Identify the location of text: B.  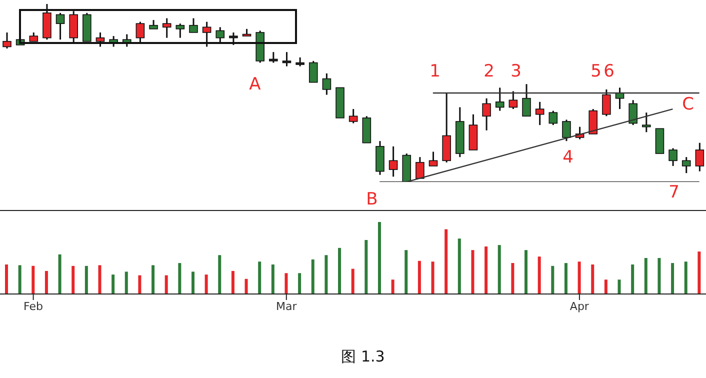
(372, 200).